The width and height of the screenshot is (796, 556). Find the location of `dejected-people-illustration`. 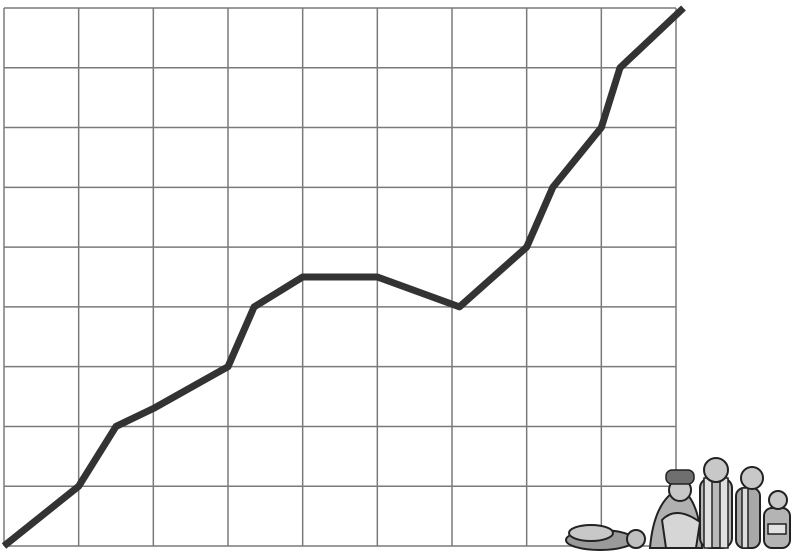

dejected-people-illustration is located at coordinates (678, 504).